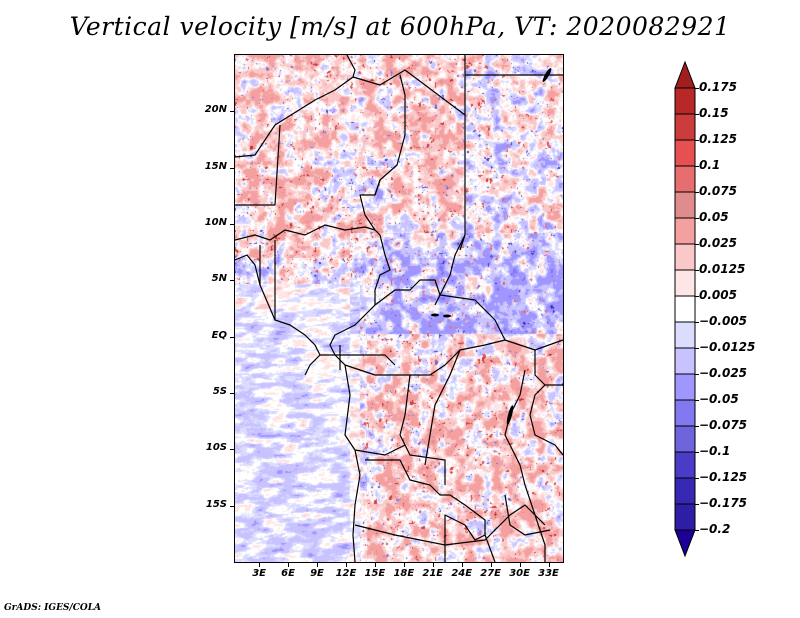 Image resolution: width=800 pixels, height=618 pixels. Describe the element at coordinates (219, 279) in the screenshot. I see `y-tick-label: 5N` at that location.